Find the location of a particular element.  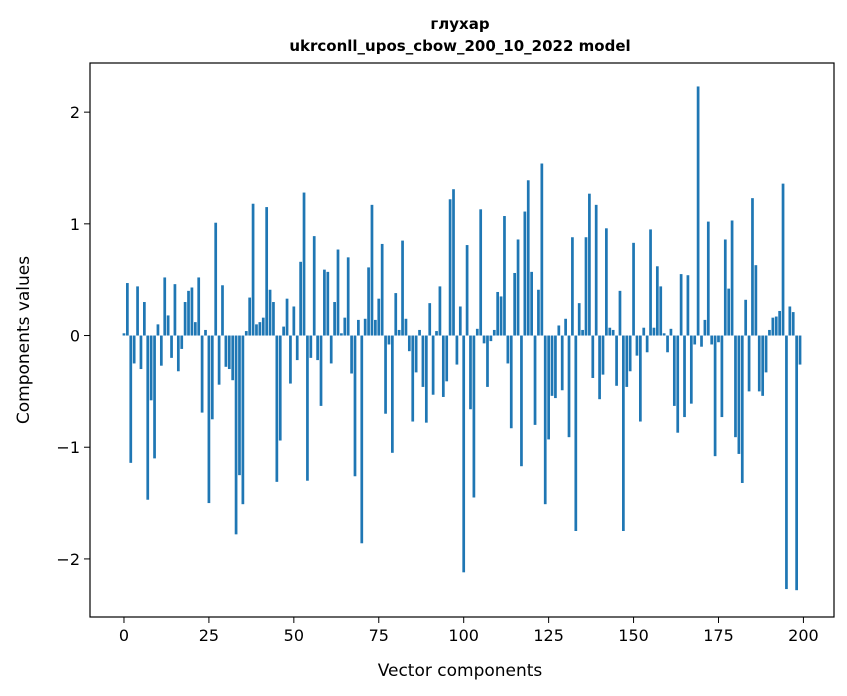

chart-title: глухар is located at coordinates (459, 24).